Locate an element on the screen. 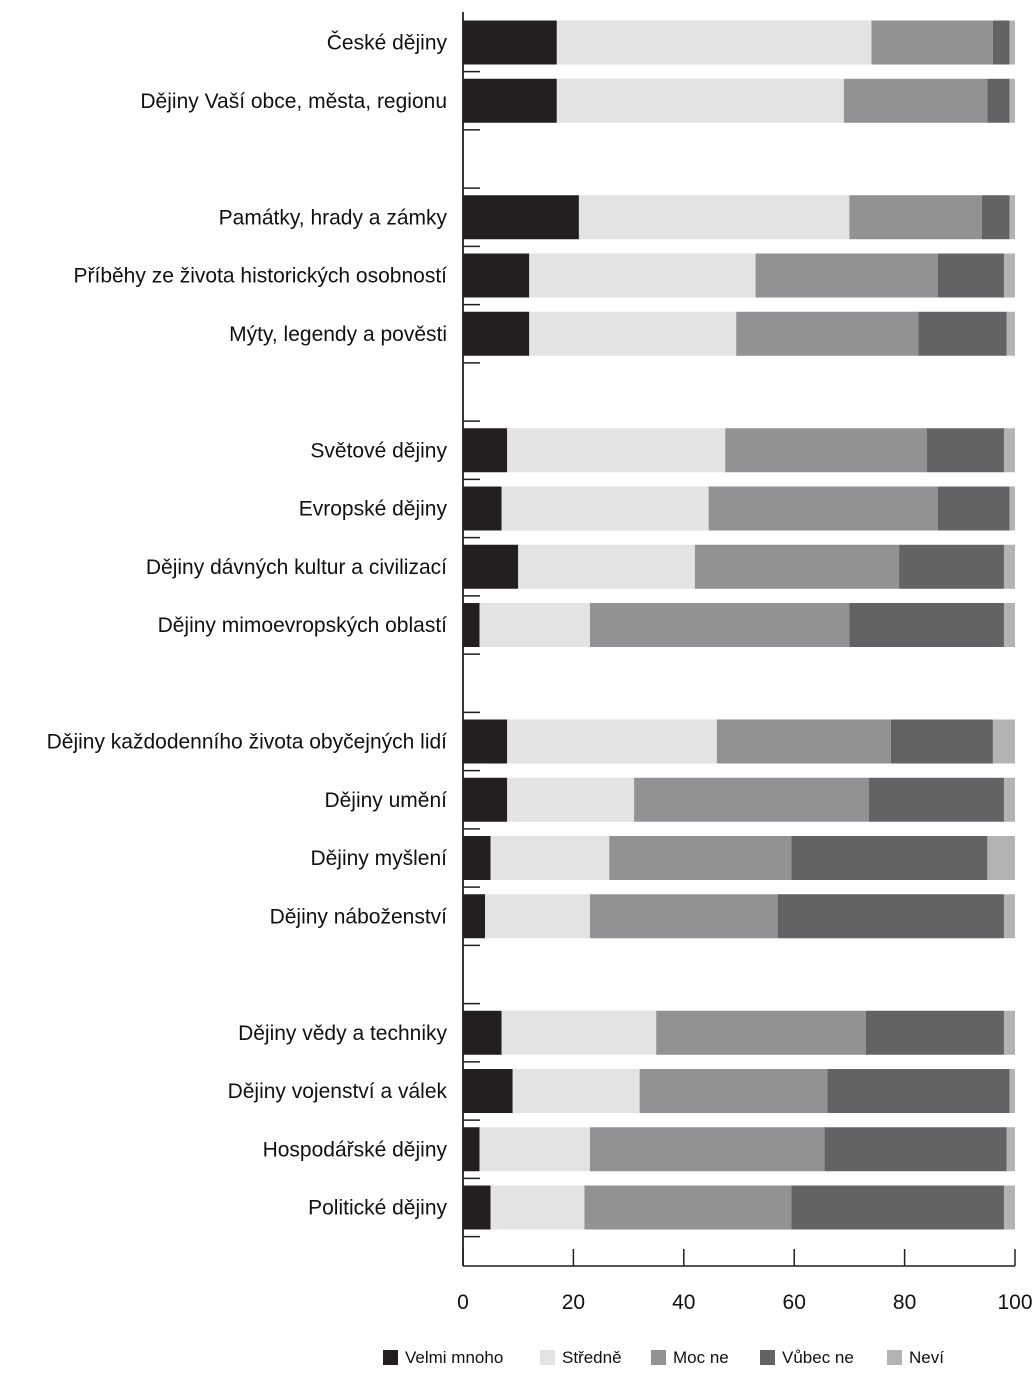 The width and height of the screenshot is (1035, 1373). x-tick-label: 80 is located at coordinates (904, 1302).